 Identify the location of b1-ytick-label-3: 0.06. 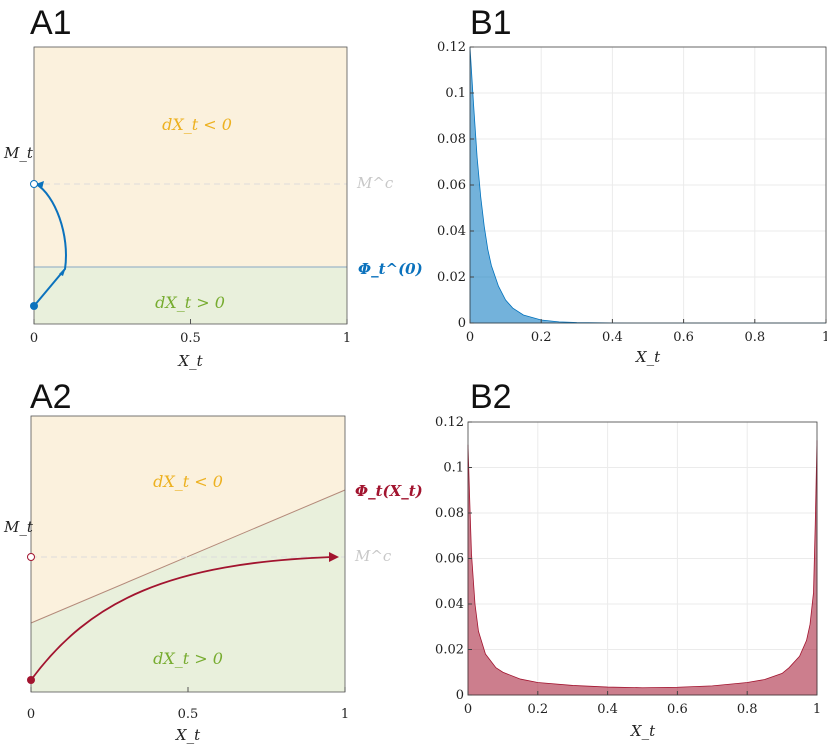
(451, 185).